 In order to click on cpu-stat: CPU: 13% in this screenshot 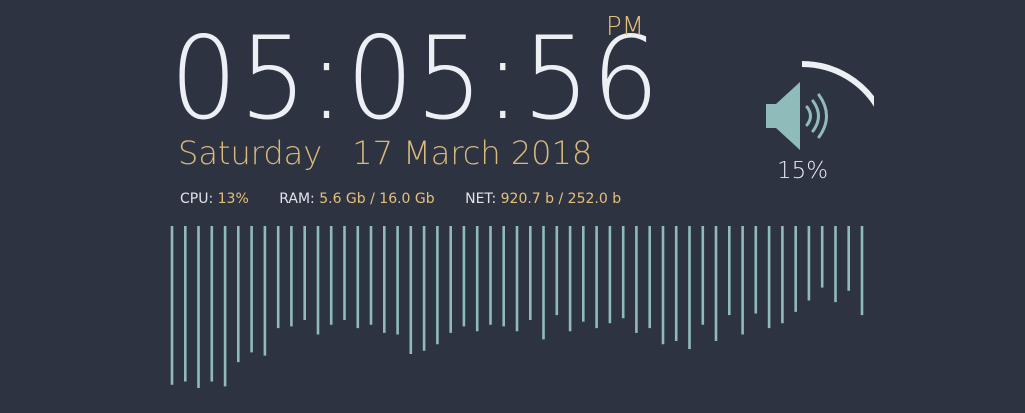, I will do `click(214, 199)`.